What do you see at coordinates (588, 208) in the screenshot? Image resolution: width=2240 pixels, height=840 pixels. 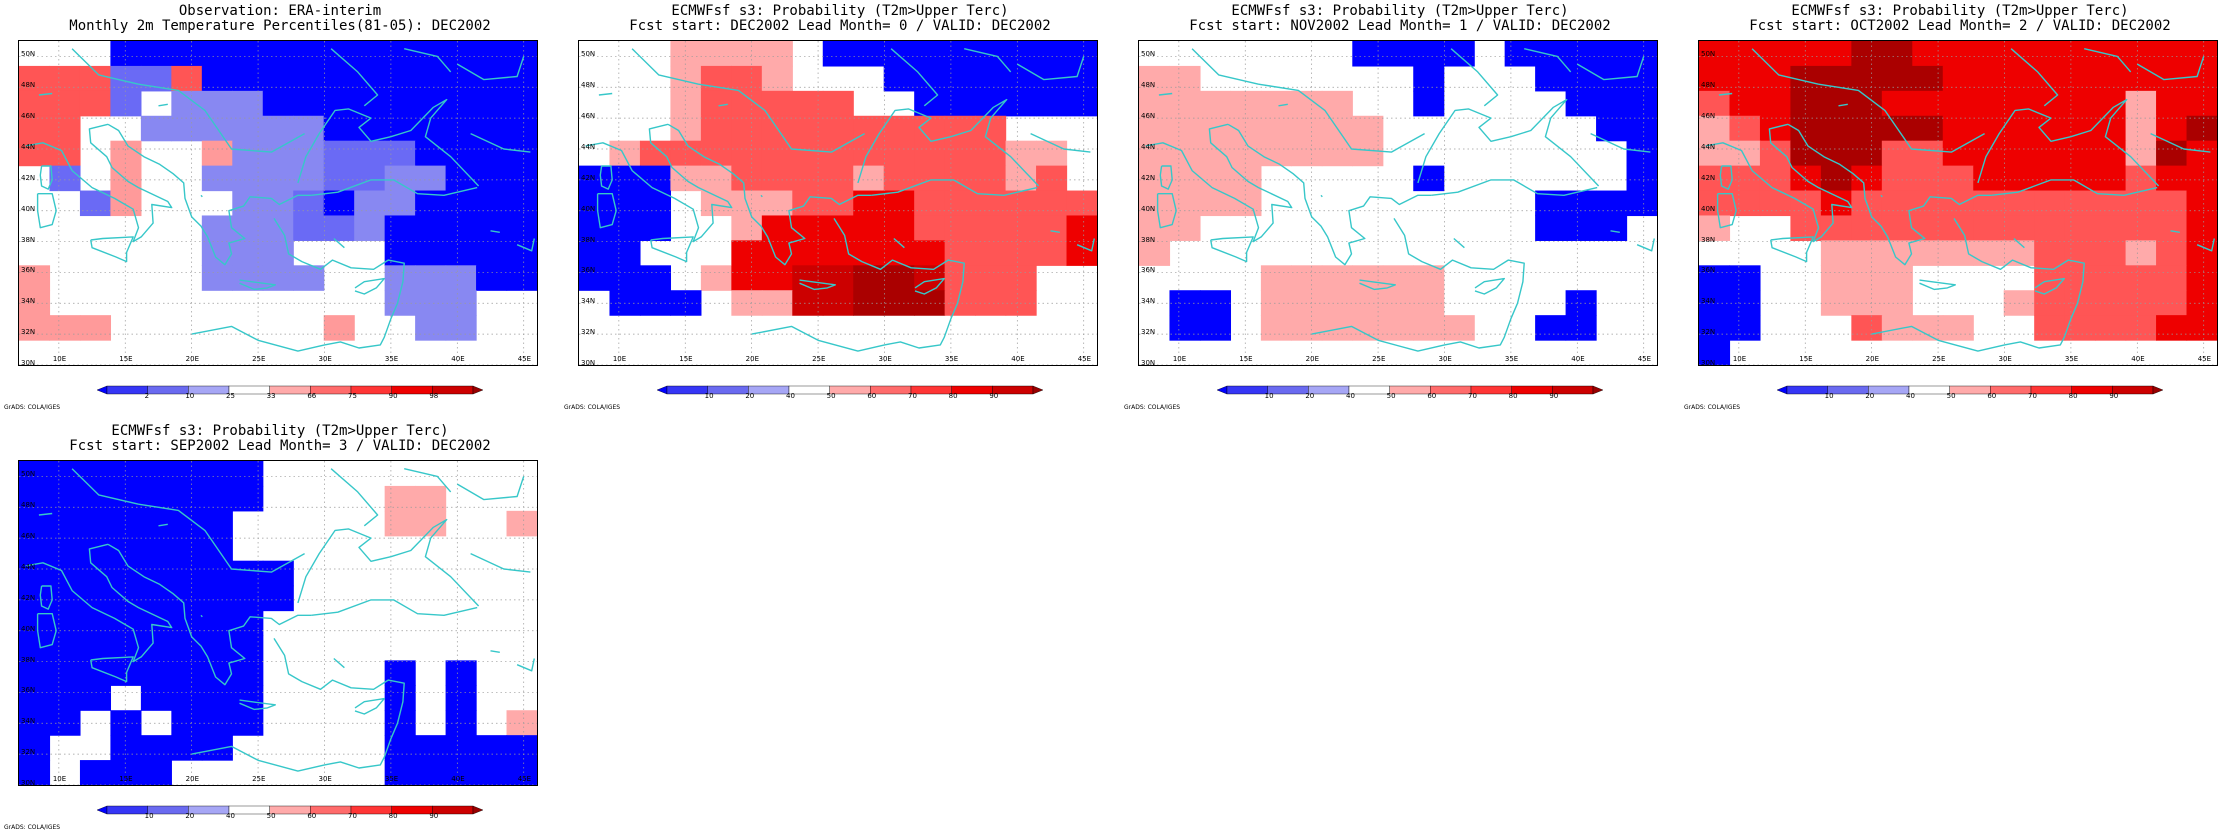 I see `lat-tick-label: 40N` at bounding box center [588, 208].